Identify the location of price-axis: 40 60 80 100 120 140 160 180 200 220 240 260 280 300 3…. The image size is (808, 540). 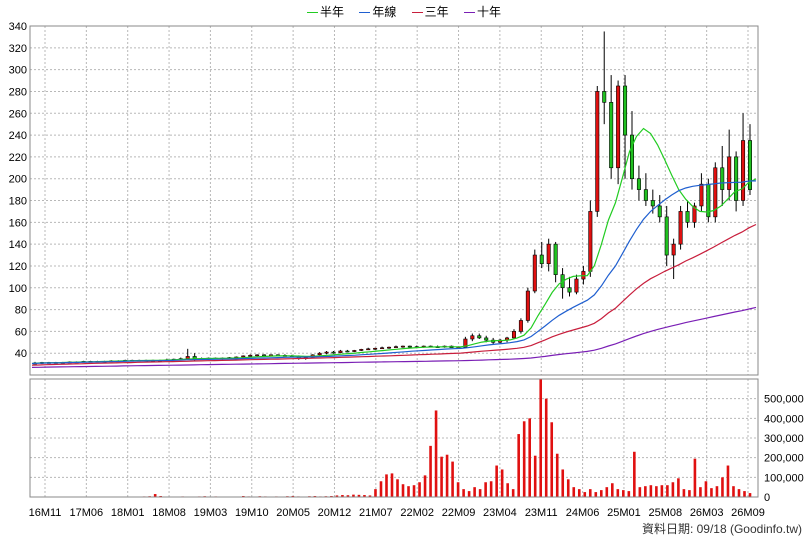
(18, 190).